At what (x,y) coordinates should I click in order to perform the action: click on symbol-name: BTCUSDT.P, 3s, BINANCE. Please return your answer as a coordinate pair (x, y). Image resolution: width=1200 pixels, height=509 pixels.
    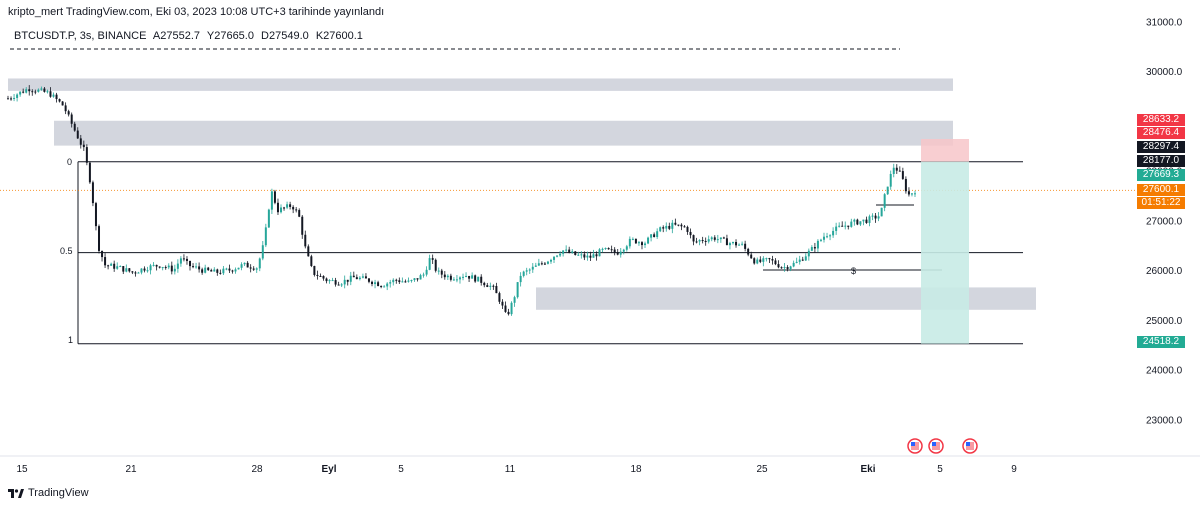
    Looking at the image, I should click on (80, 36).